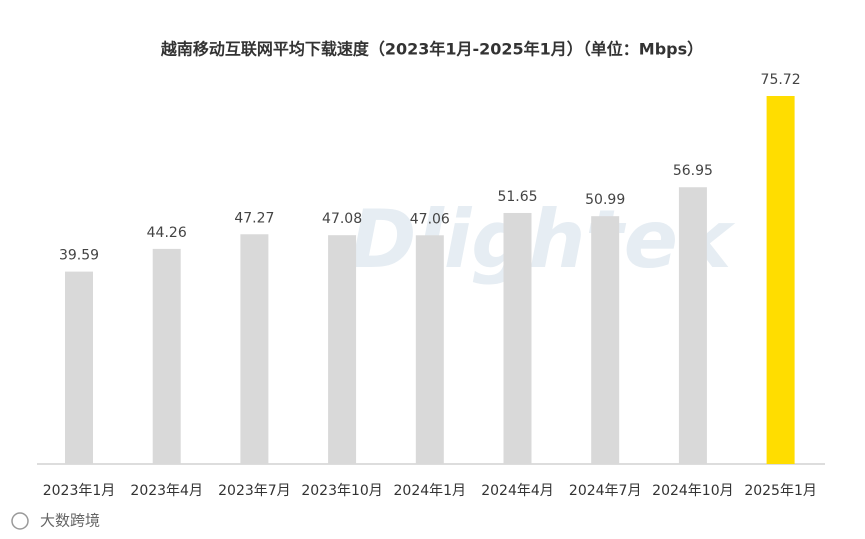 Image resolution: width=865 pixels, height=539 pixels. Describe the element at coordinates (167, 233) in the screenshot. I see `value-label: 44.26` at that location.